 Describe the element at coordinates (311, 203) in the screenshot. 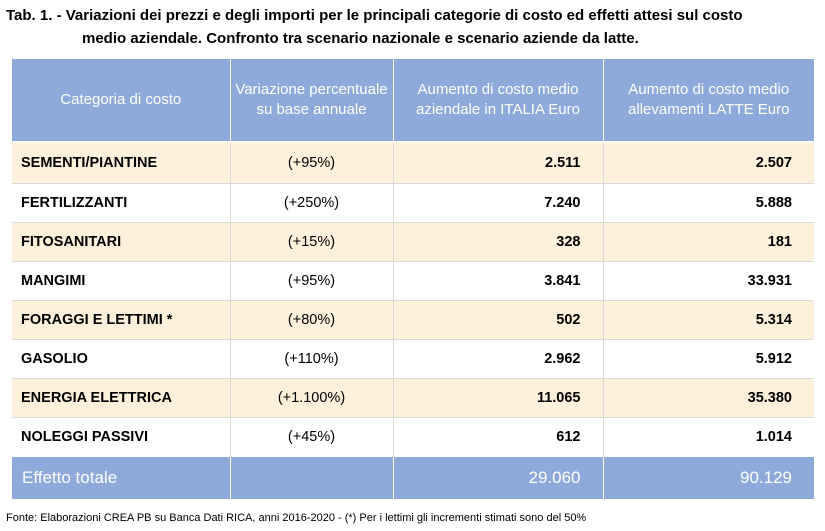

I see `cell-variation: (+250%)` at that location.